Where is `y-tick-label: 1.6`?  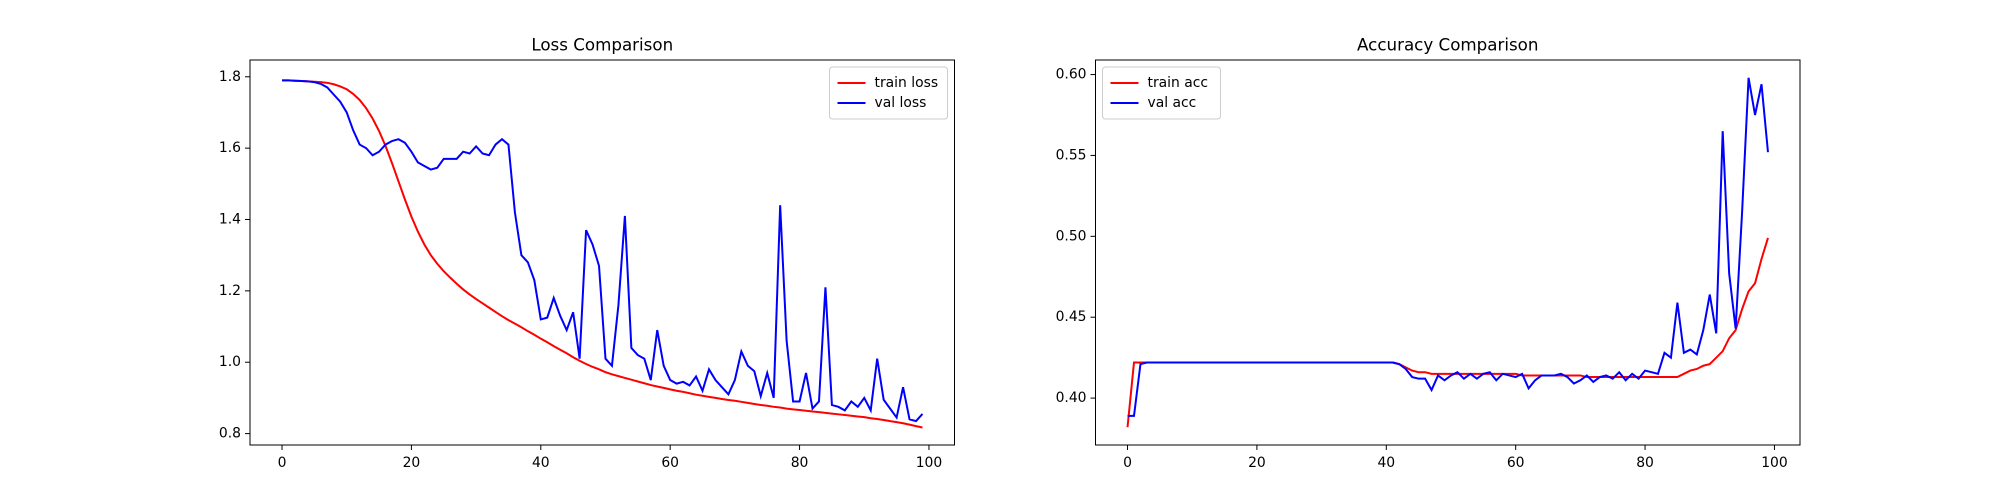 y-tick-label: 1.6 is located at coordinates (230, 148).